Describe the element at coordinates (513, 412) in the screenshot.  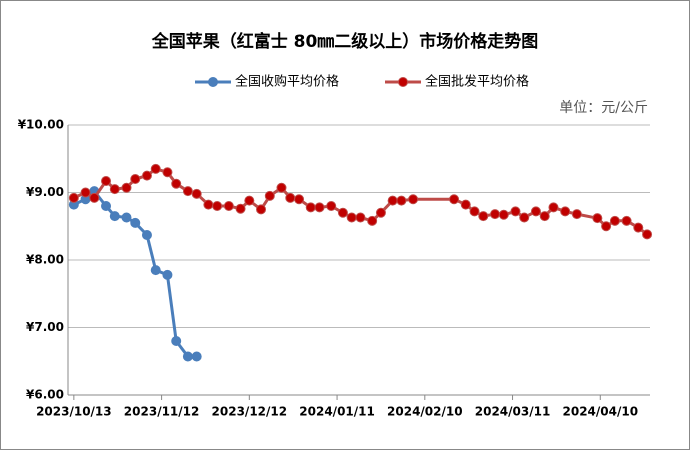
I see `x-tick-label: 2024/03/11` at that location.